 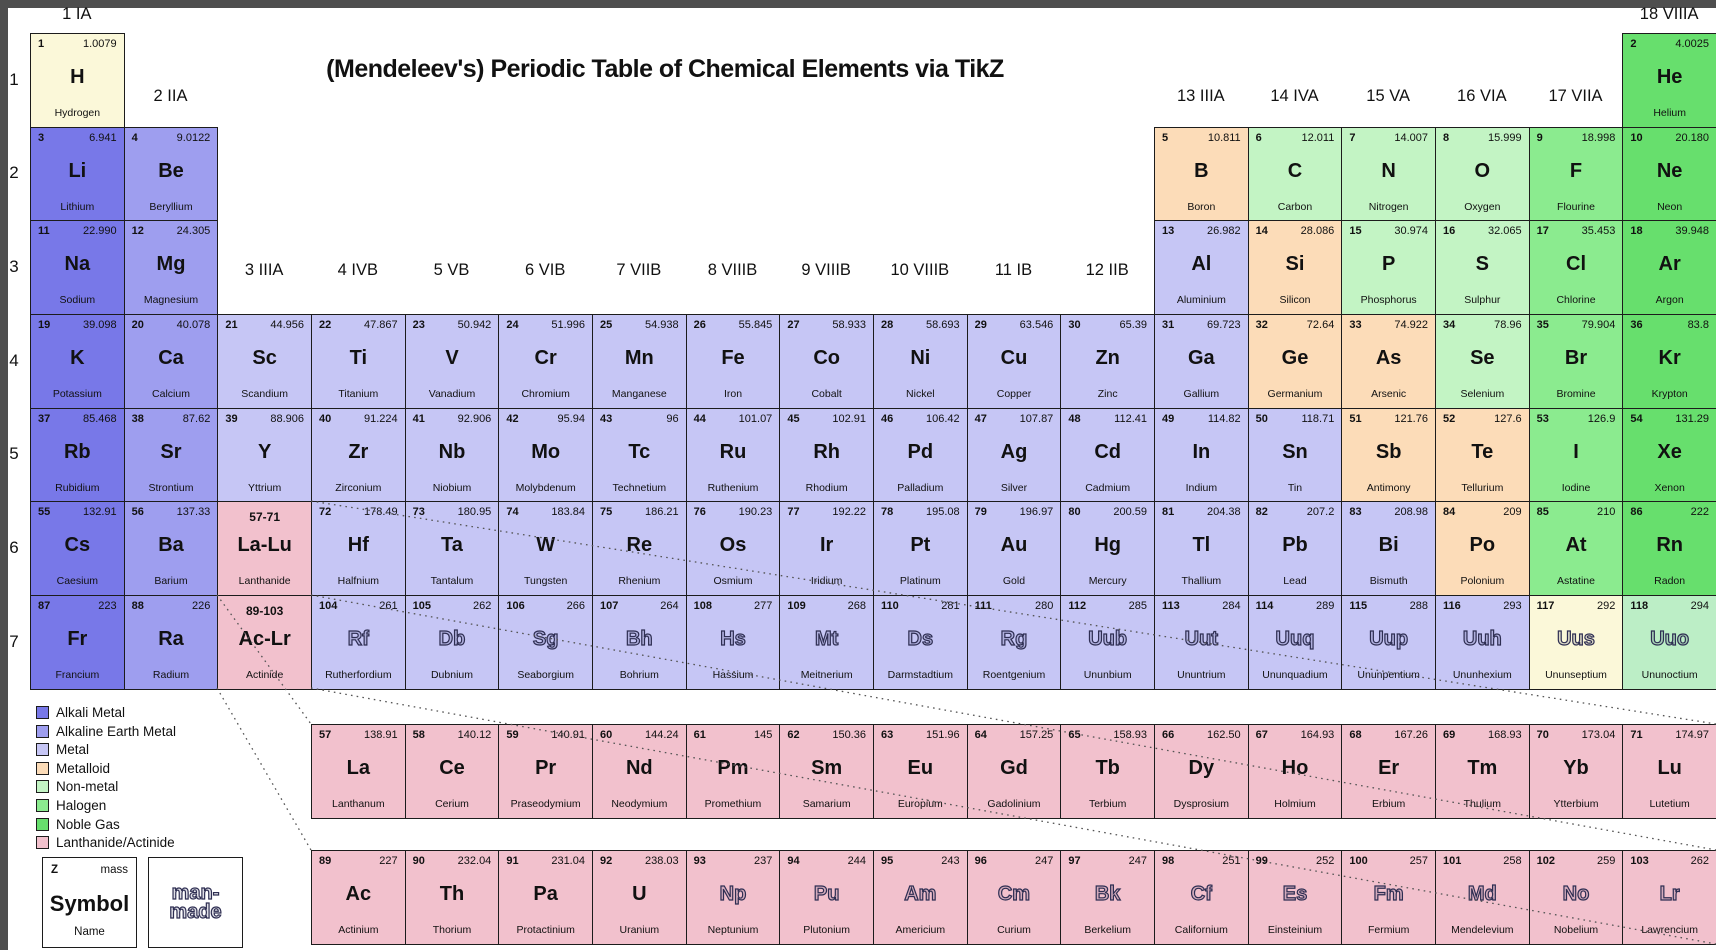 I want to click on atomic-number: 5, so click(x=1165, y=137).